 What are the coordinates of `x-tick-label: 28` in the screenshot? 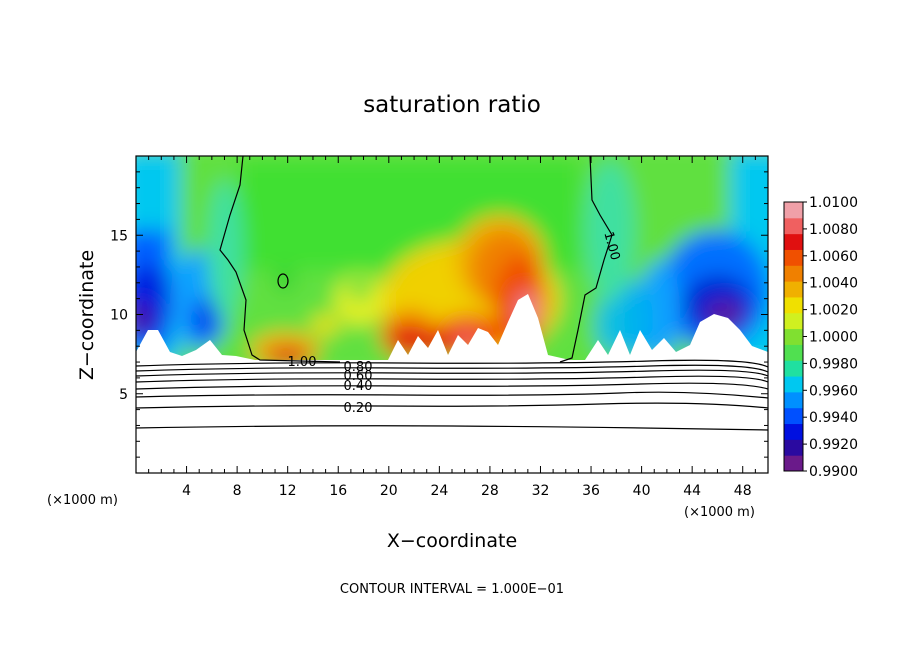 It's located at (490, 491).